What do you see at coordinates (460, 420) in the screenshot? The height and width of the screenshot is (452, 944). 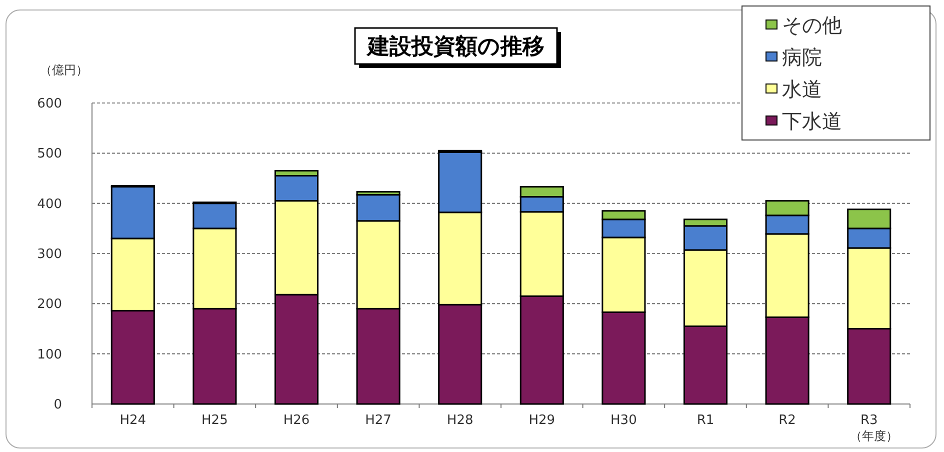 I see `x-tick-label: H28` at bounding box center [460, 420].